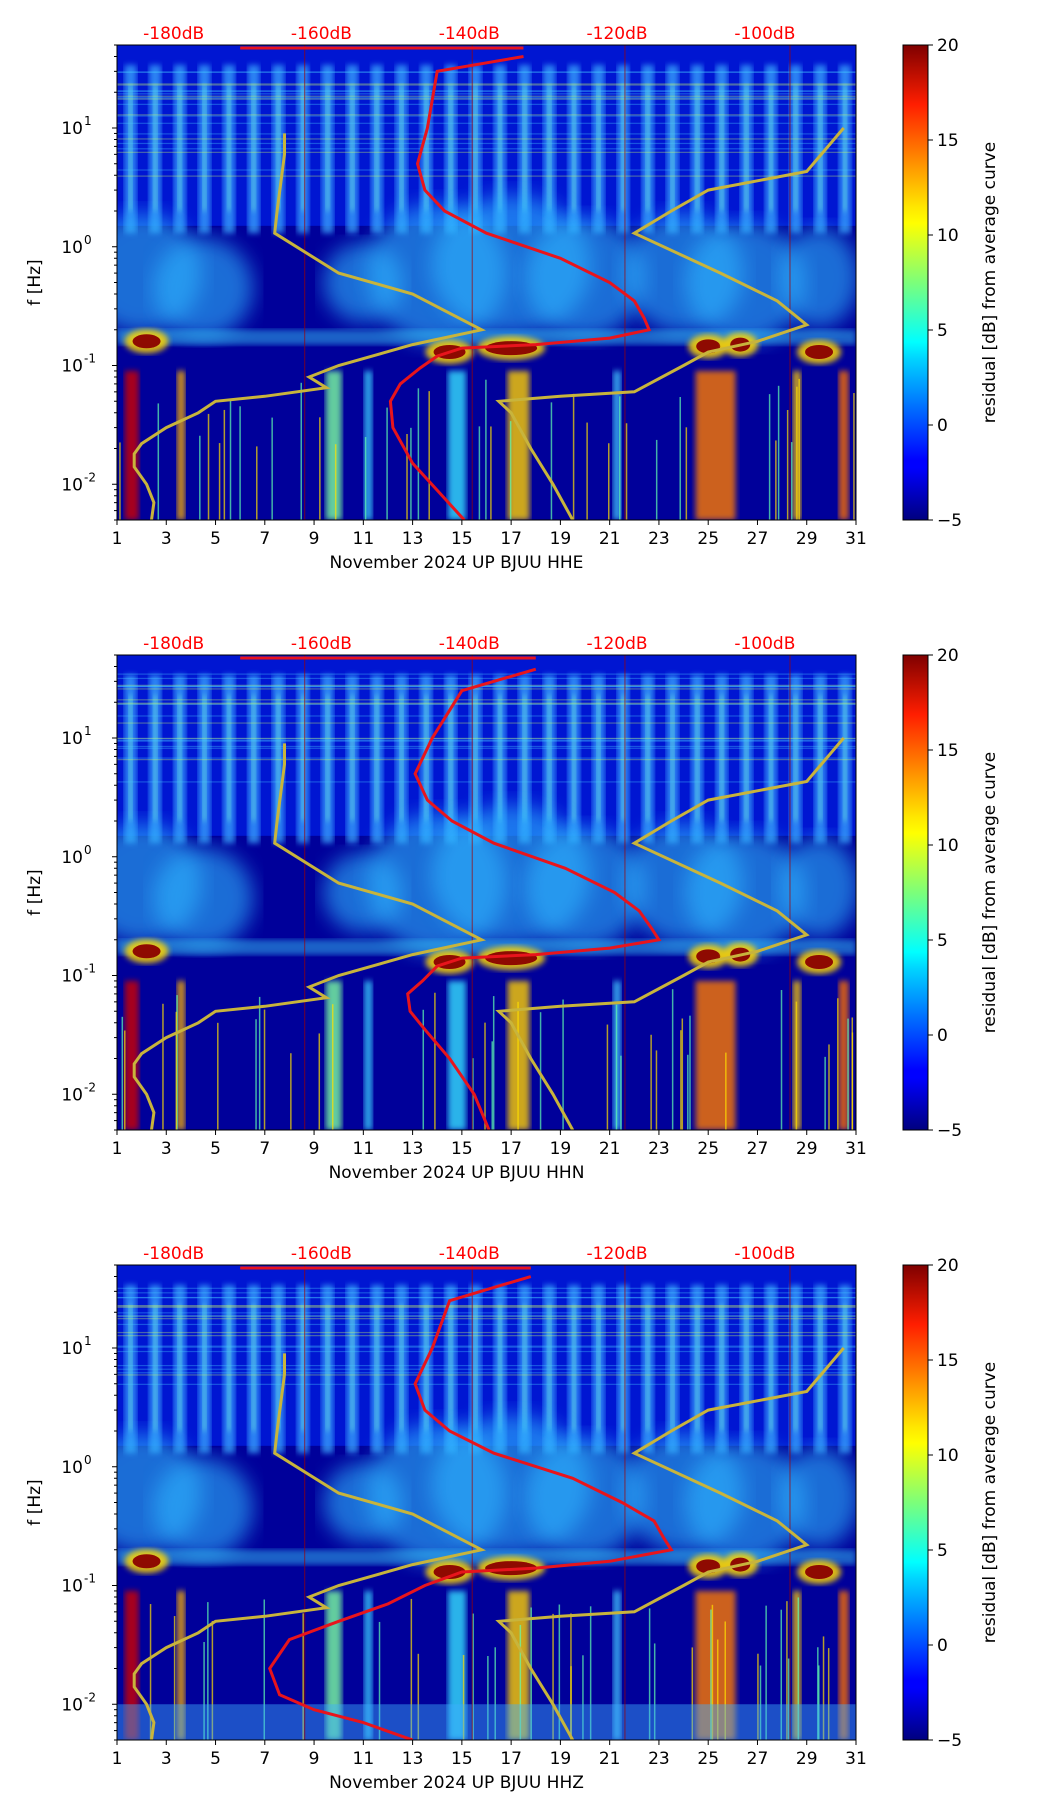 This screenshot has width=1052, height=1806. I want to click on top-db-label: -180dB, so click(173, 34).